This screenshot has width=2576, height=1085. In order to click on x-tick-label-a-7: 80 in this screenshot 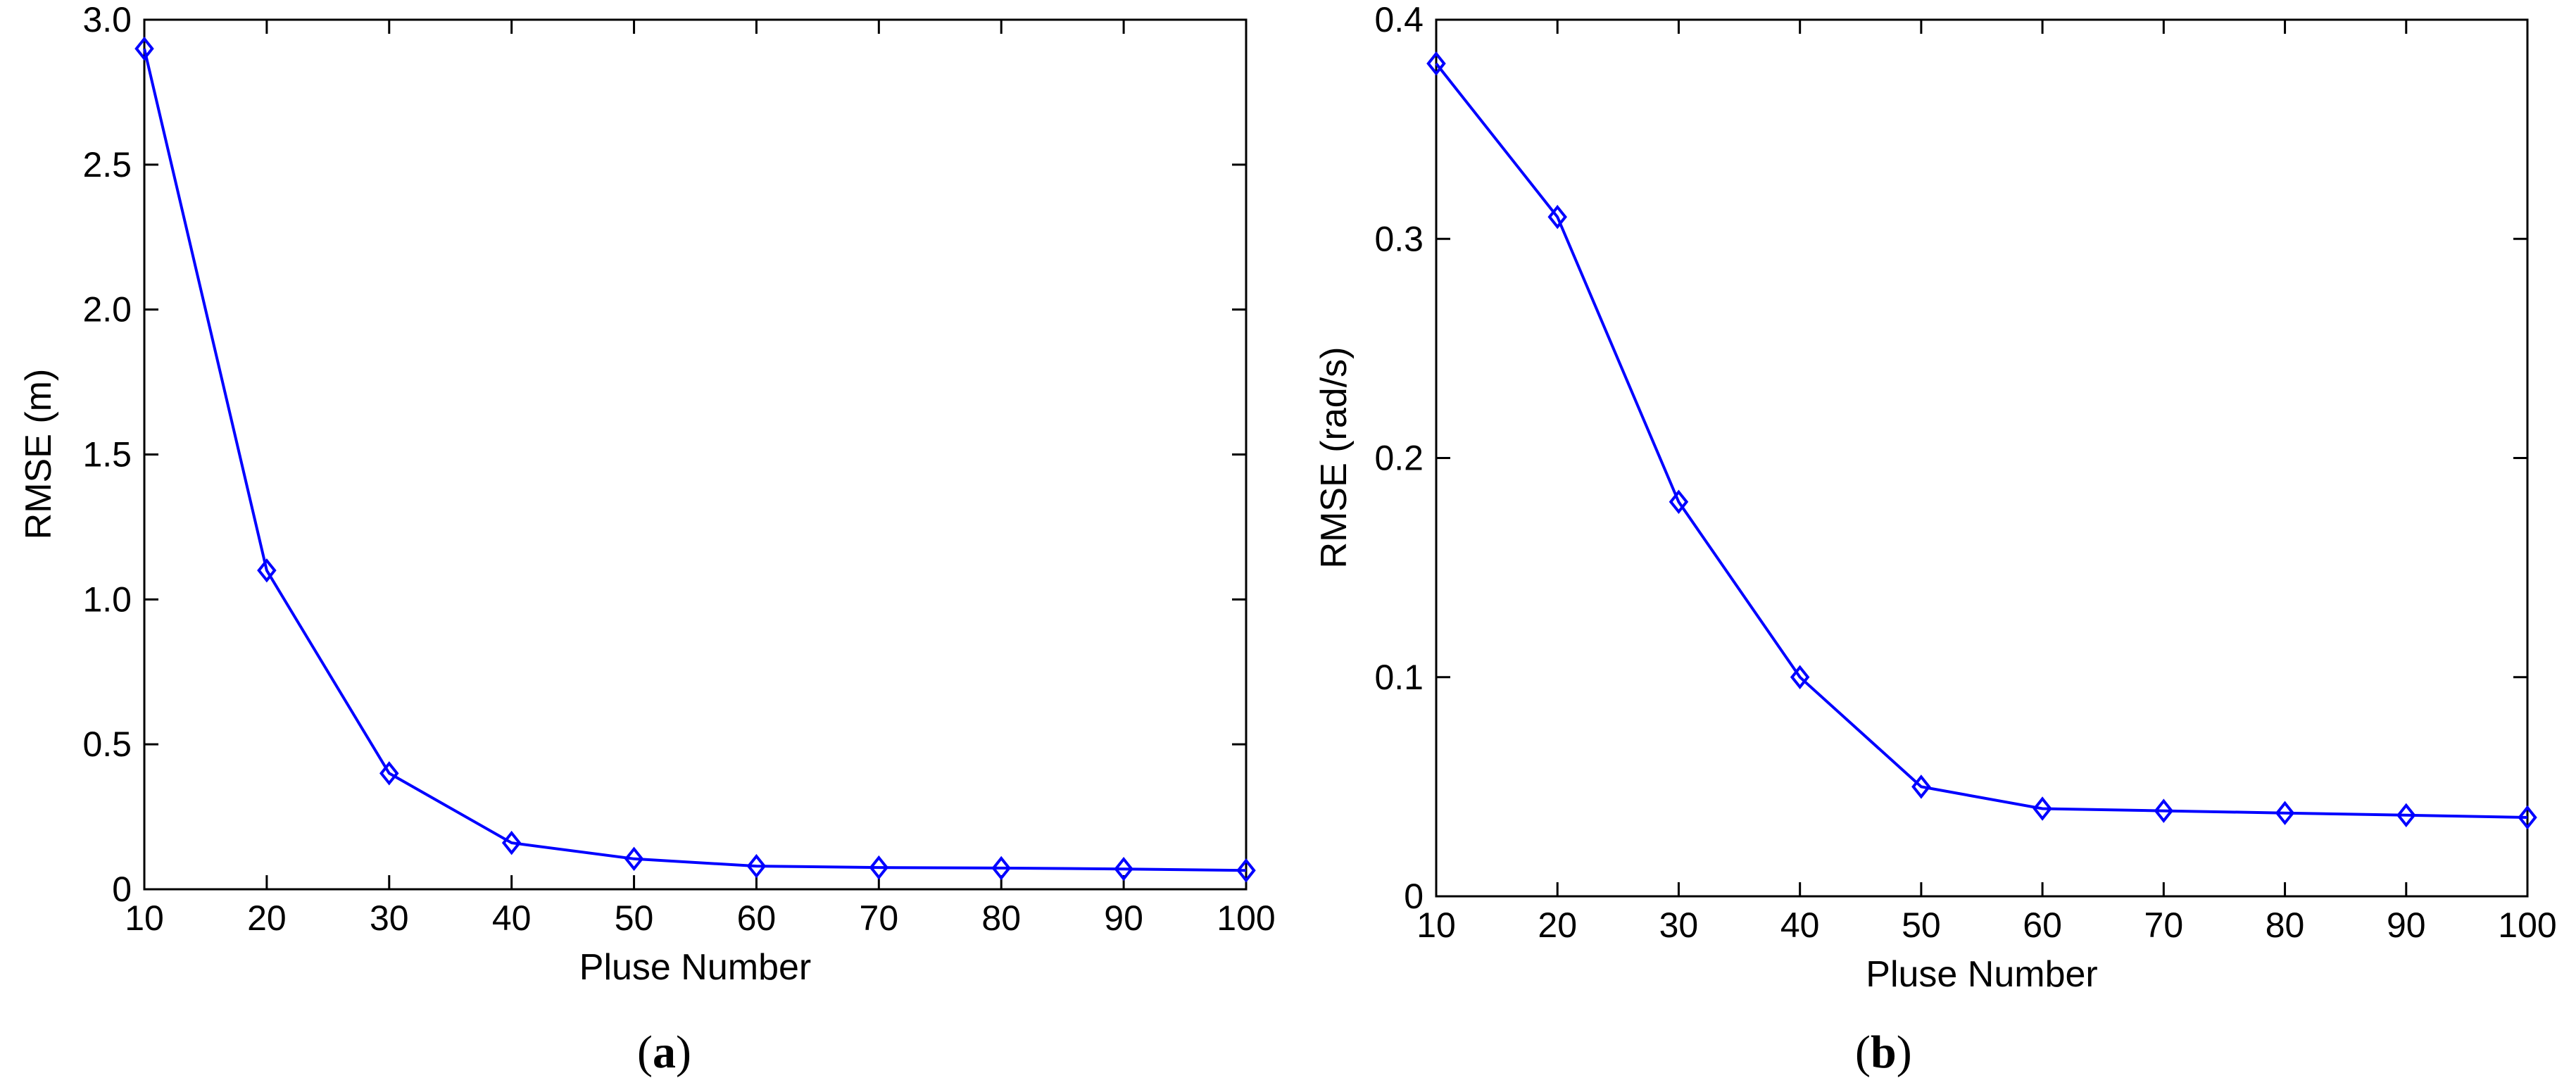, I will do `click(1001, 918)`.